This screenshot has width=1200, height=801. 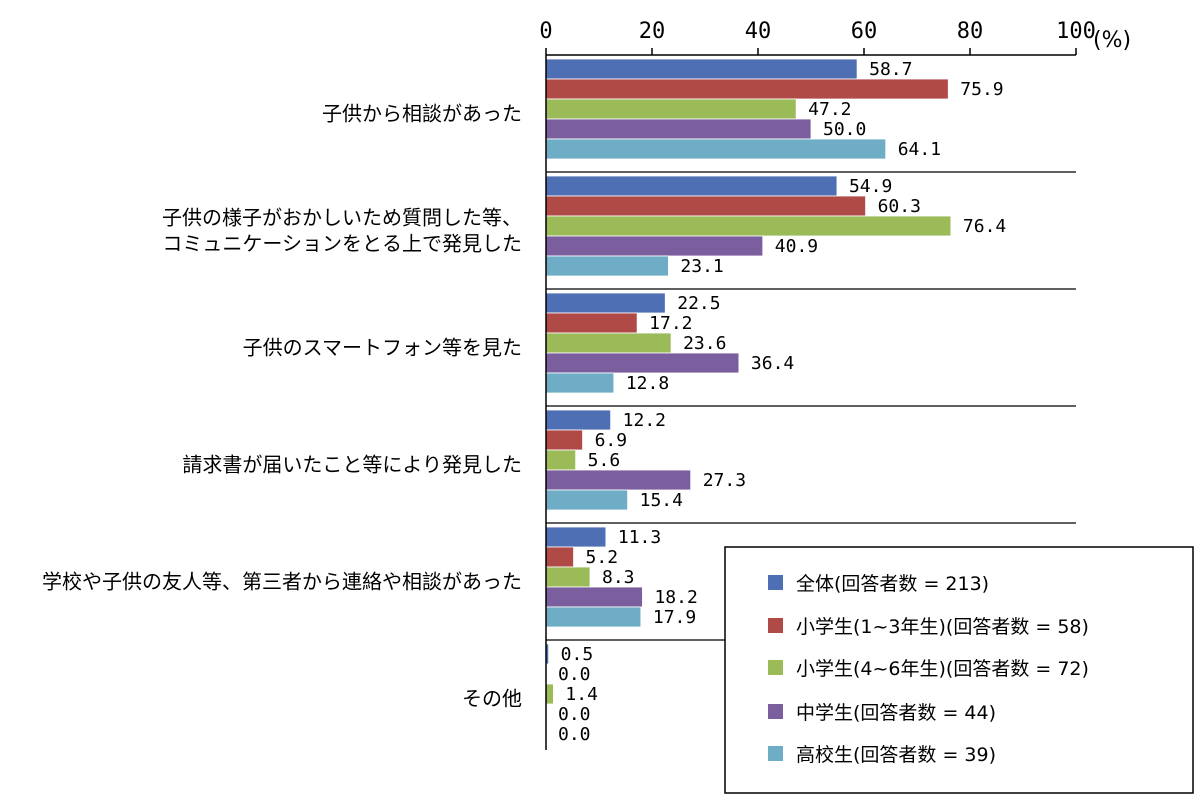 What do you see at coordinates (942, 627) in the screenshot?
I see `legend-label: 小学生(1~3年生)(回答者数 = 58)` at bounding box center [942, 627].